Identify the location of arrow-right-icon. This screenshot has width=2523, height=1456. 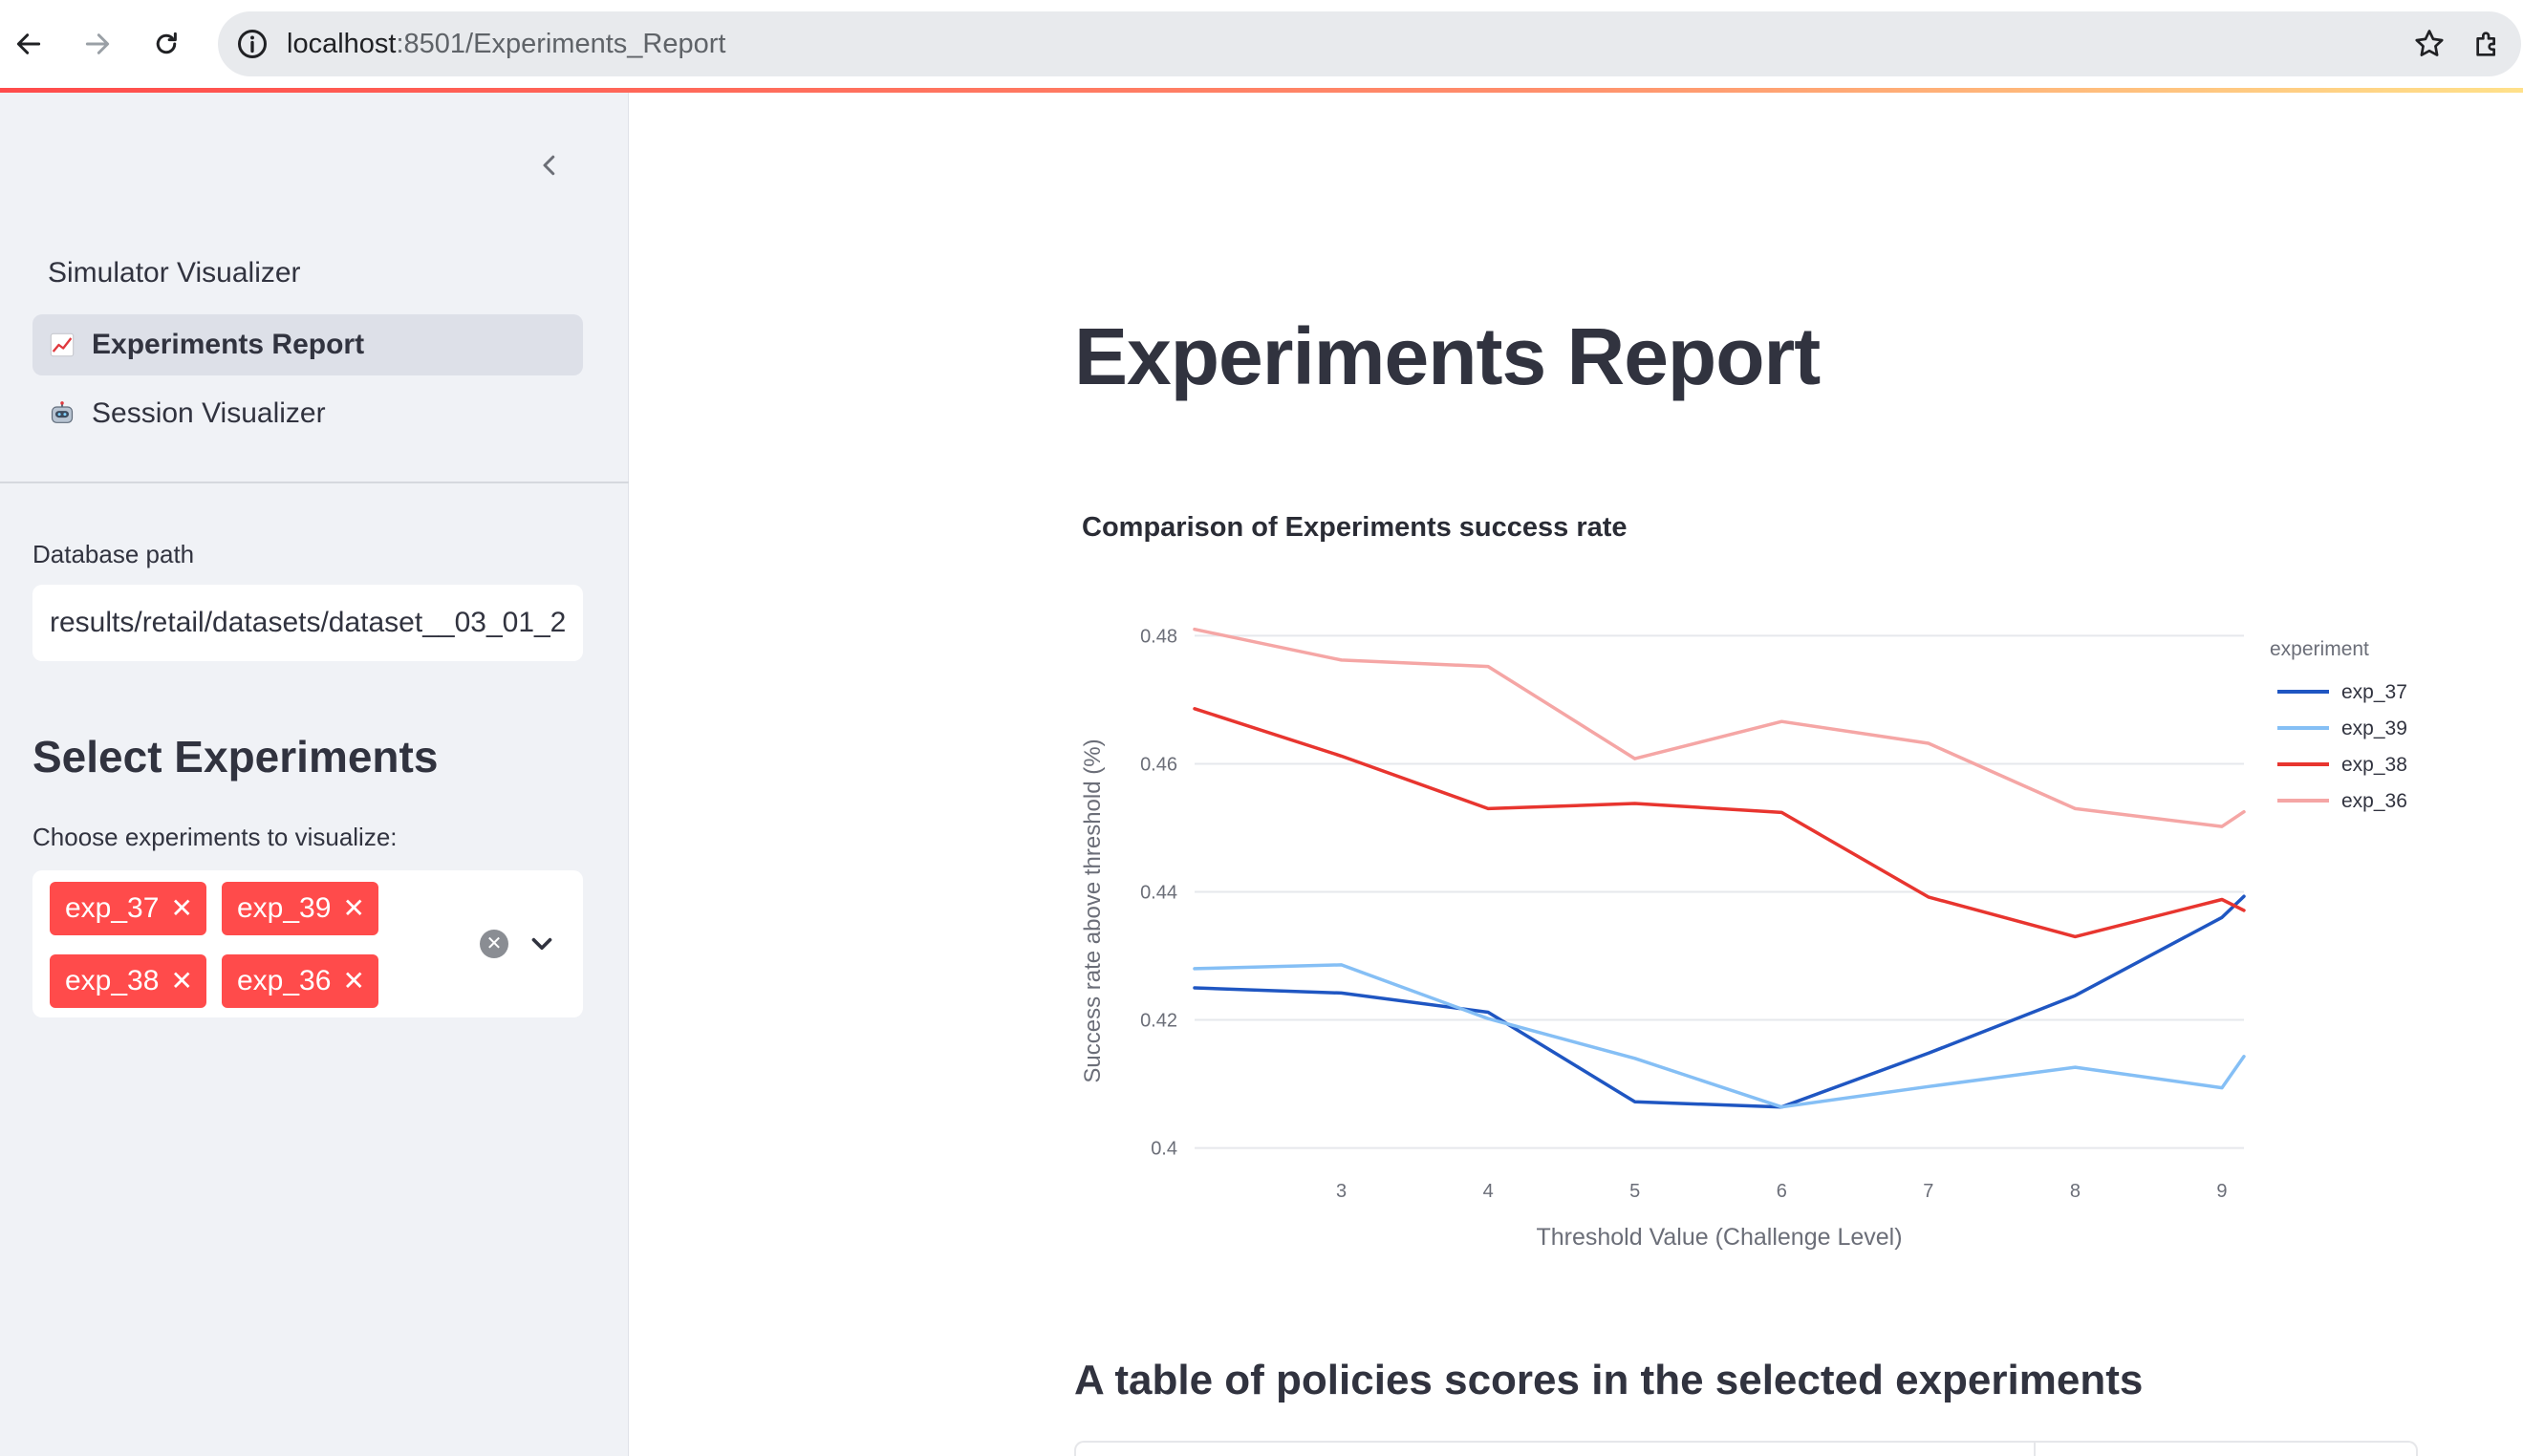
(97, 44).